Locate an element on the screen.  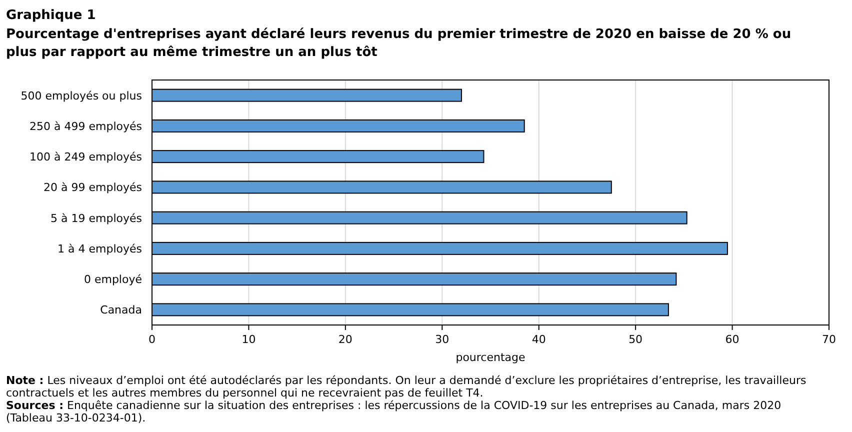
y-tick-label: 0 employé is located at coordinates (113, 279).